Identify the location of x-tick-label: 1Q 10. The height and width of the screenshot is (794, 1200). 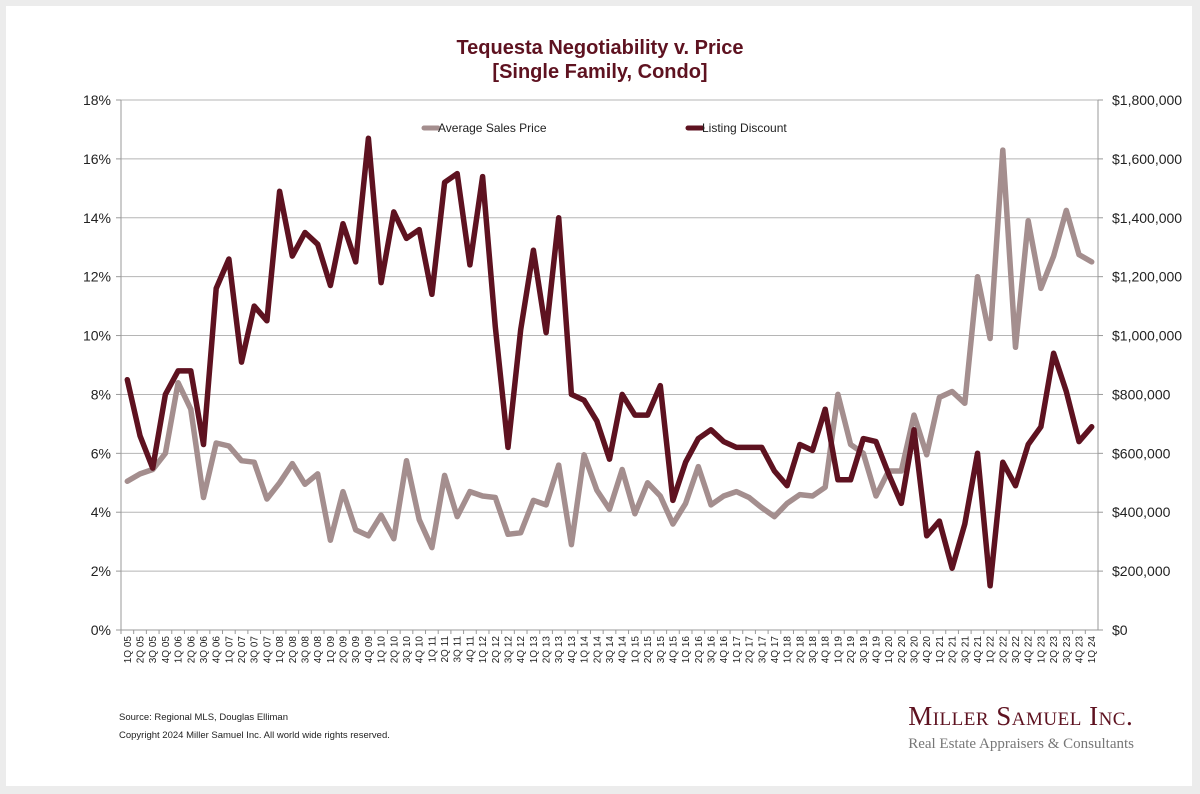
(382, 650).